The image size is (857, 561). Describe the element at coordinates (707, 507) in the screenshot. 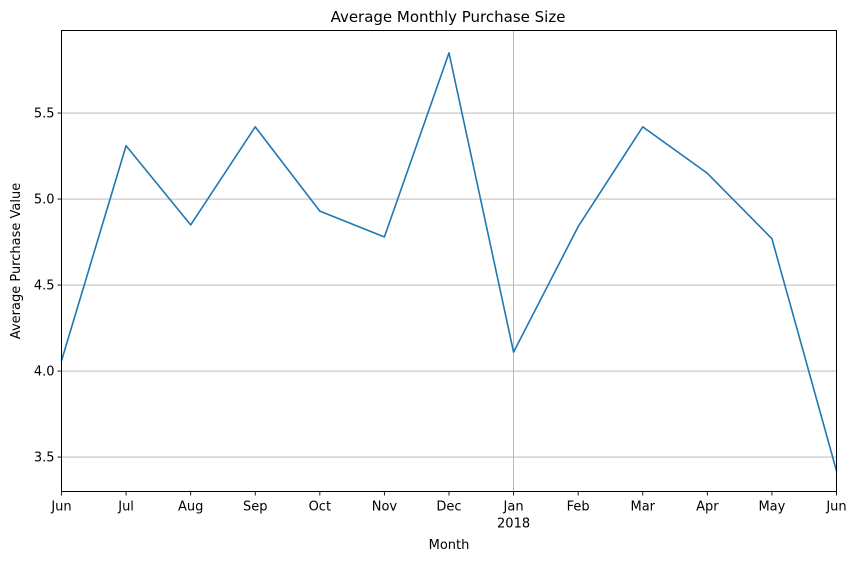

I see `x-tick-label: Apr` at that location.